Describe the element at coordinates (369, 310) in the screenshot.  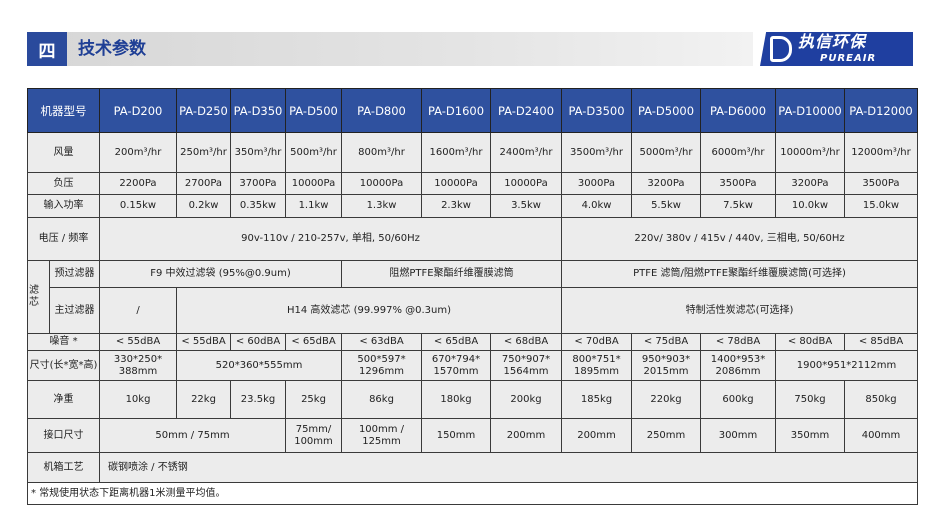
I see `table-cell: H14 高效滤芯 (99.997% @0.3um)` at that location.